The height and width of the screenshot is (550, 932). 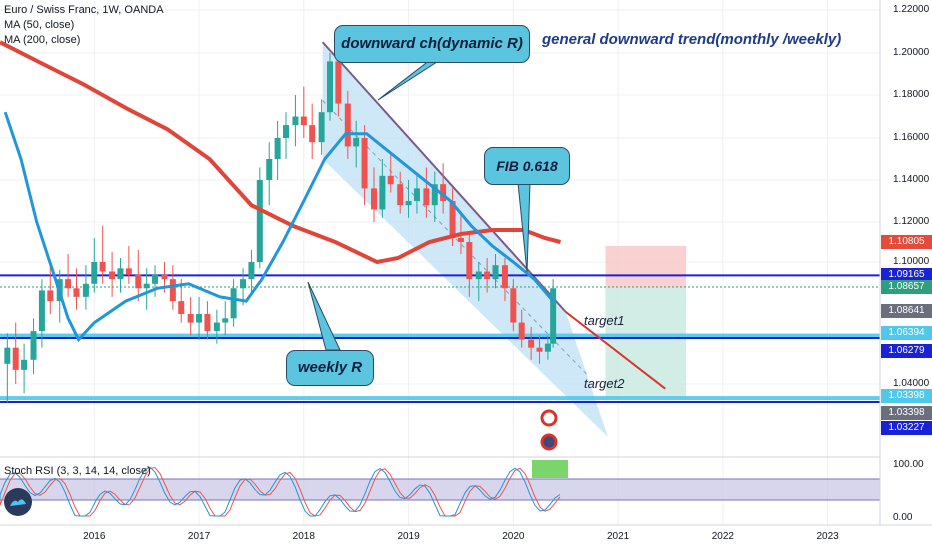 I want to click on stoch-rsi-k-line, so click(x=280, y=491).